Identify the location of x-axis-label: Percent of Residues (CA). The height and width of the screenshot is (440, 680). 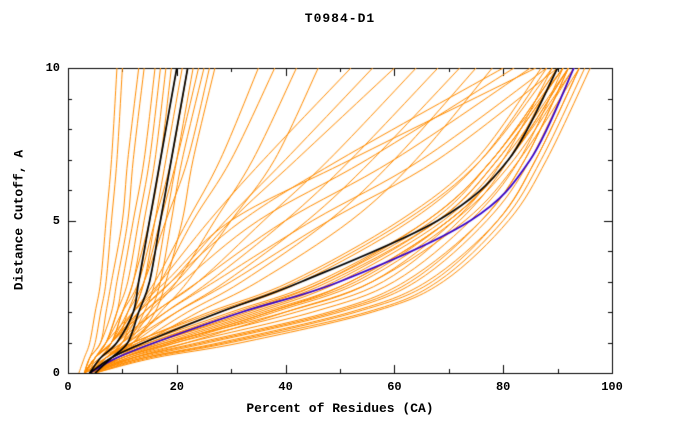
(340, 408).